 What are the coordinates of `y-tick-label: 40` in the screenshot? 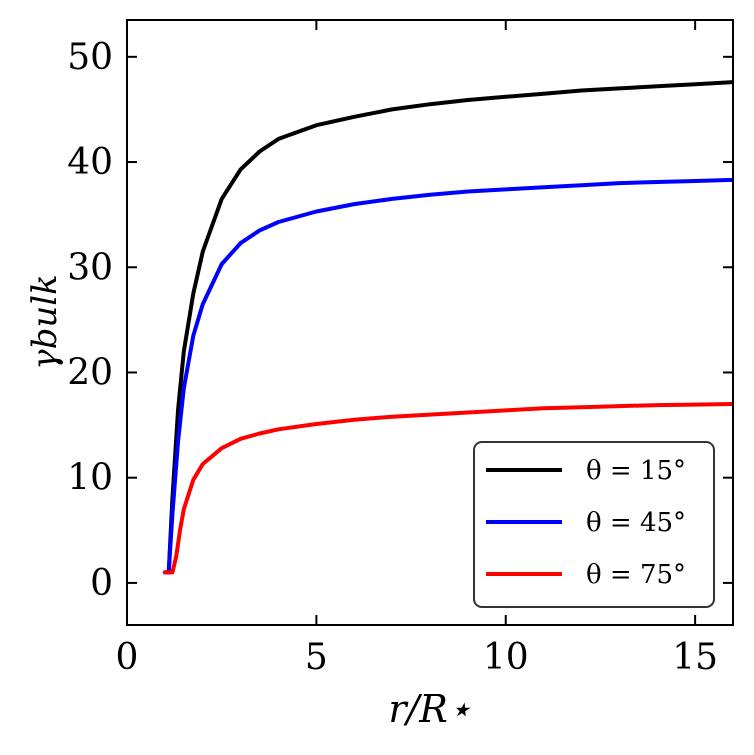 It's located at (90, 162).